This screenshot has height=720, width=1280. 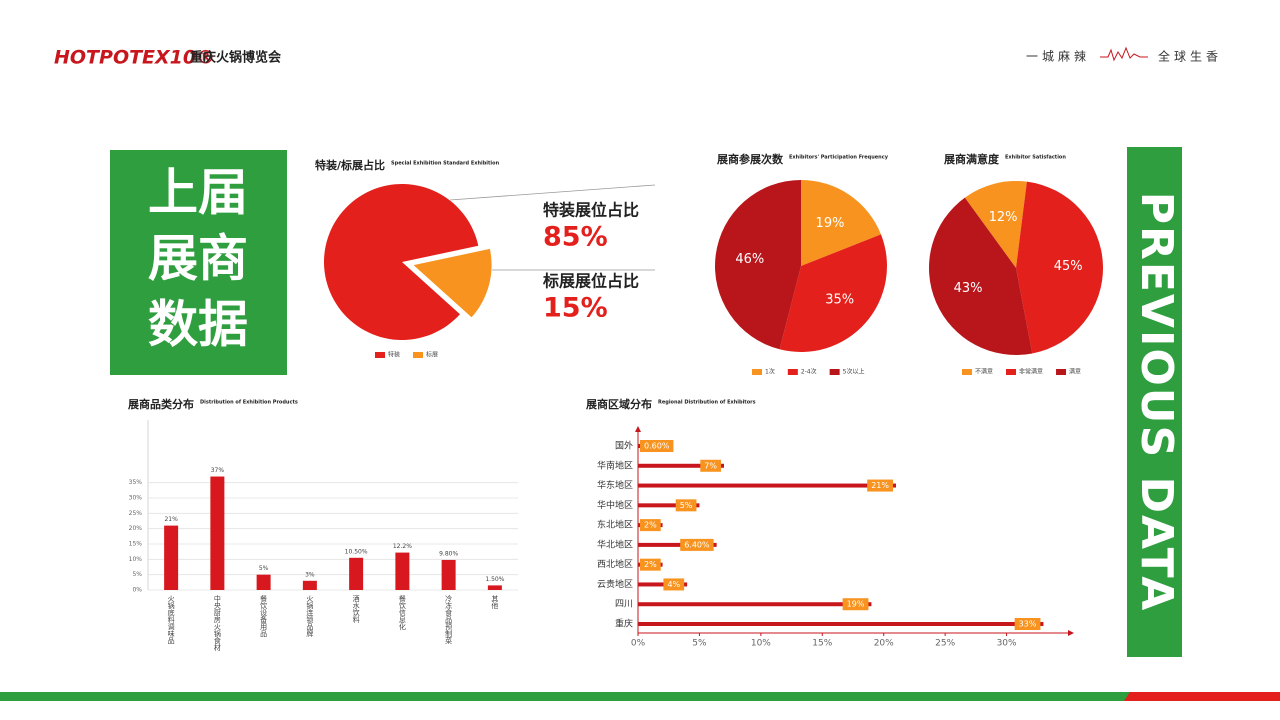 I want to click on legend-label: 满意, so click(x=1075, y=372).